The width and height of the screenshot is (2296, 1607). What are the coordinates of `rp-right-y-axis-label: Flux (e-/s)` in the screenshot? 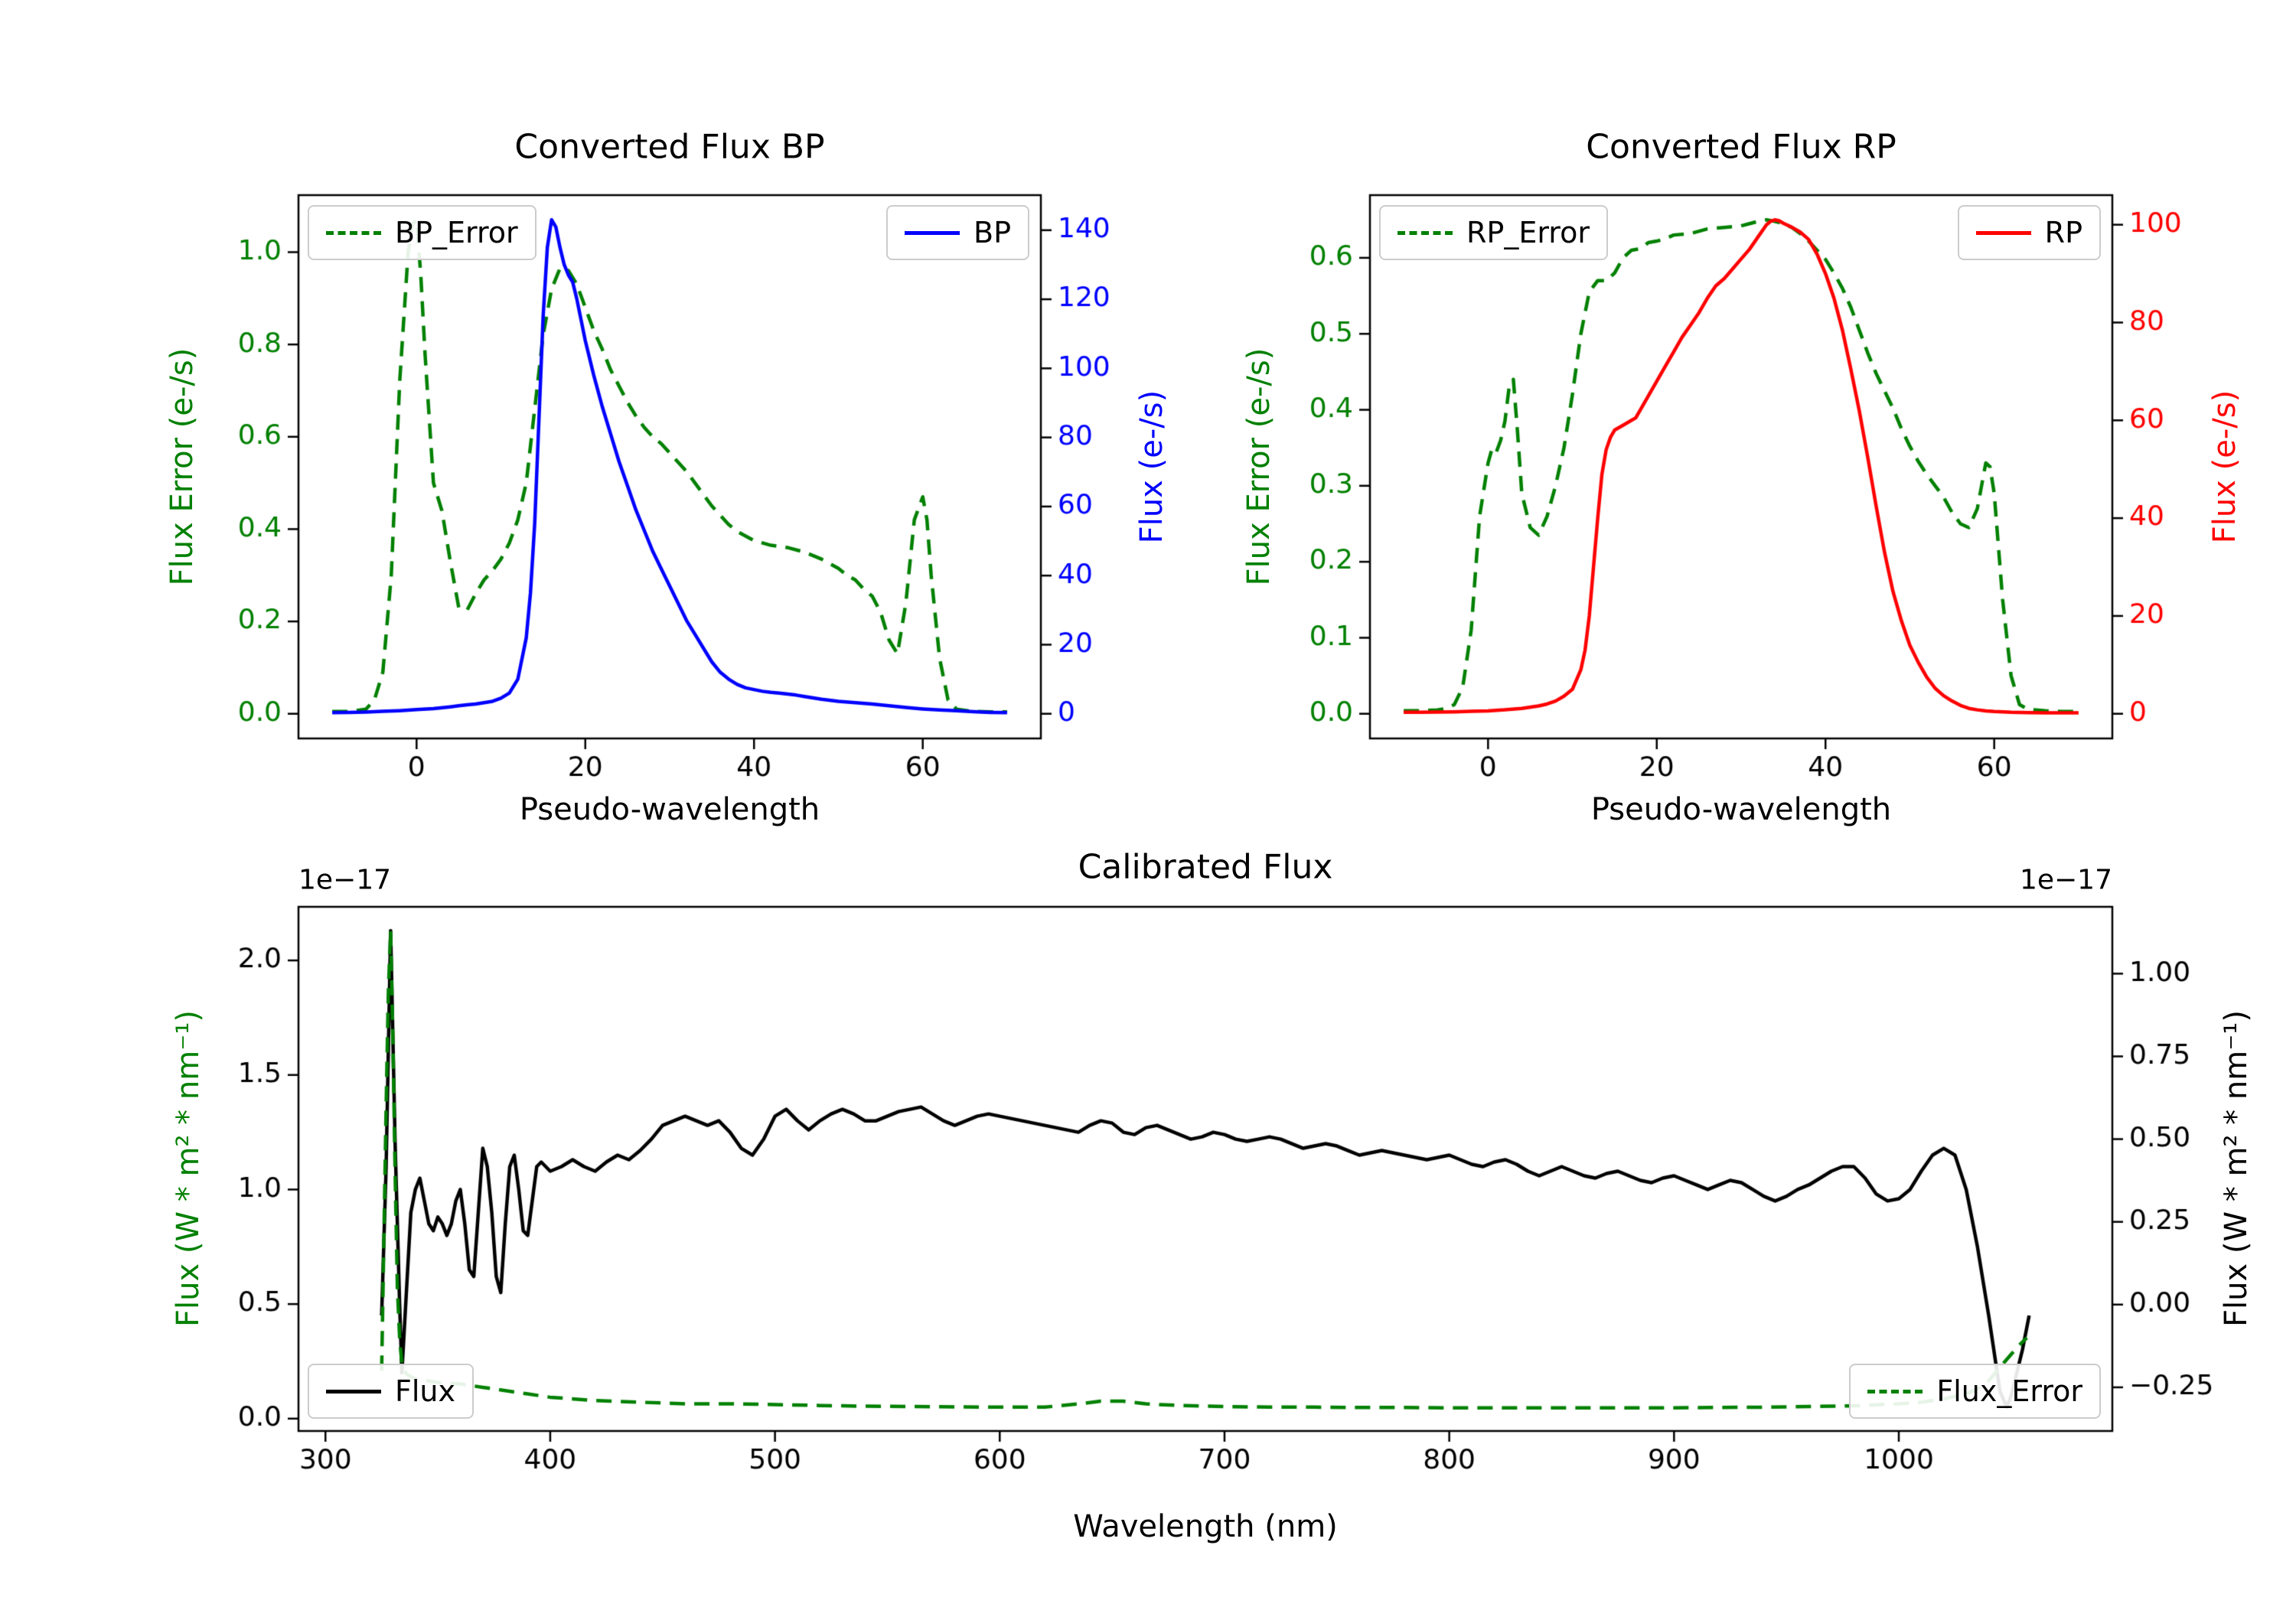 It's located at (2224, 467).